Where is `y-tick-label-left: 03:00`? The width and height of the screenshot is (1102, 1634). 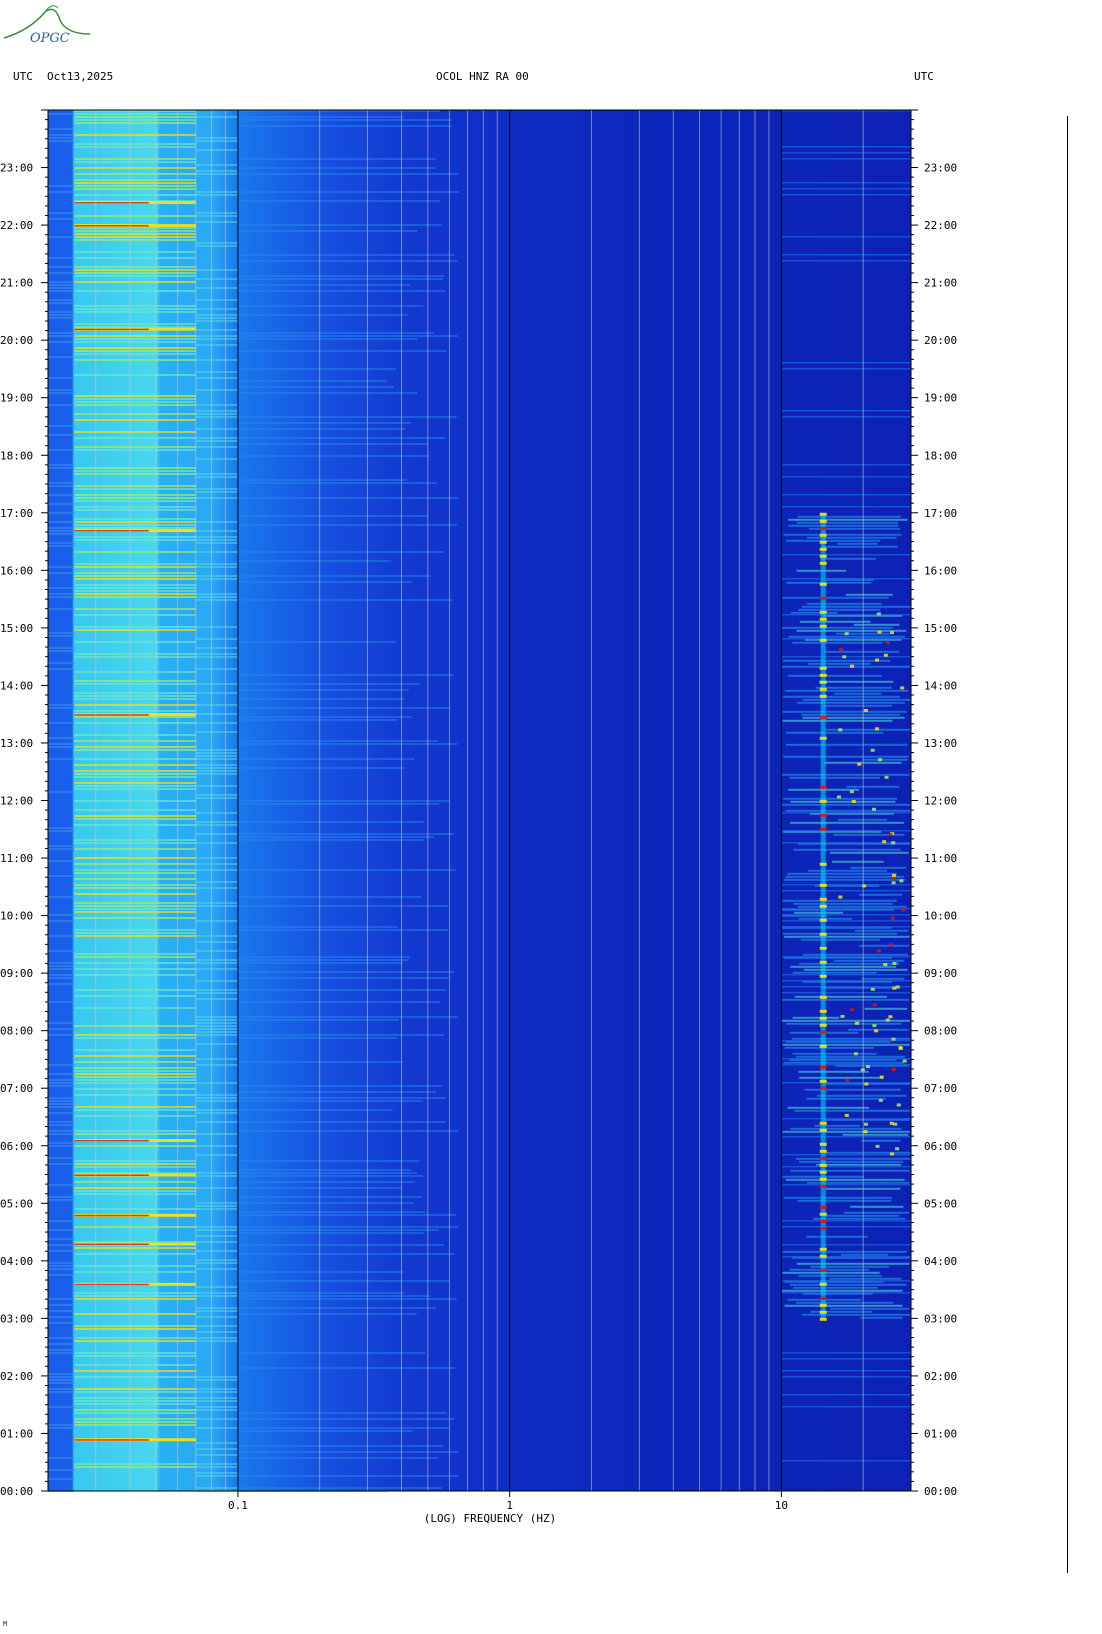
y-tick-label-left: 03:00 is located at coordinates (16, 1318).